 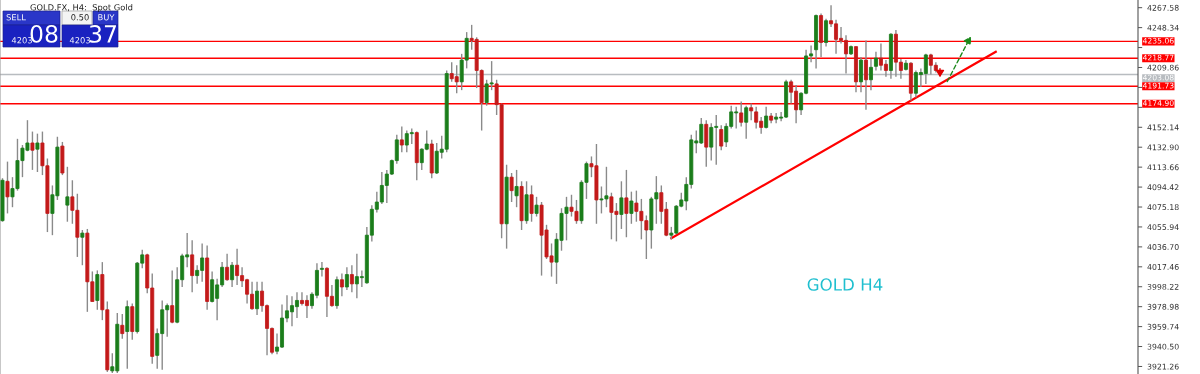 I want to click on annotation: GOLD H4, so click(x=845, y=284).